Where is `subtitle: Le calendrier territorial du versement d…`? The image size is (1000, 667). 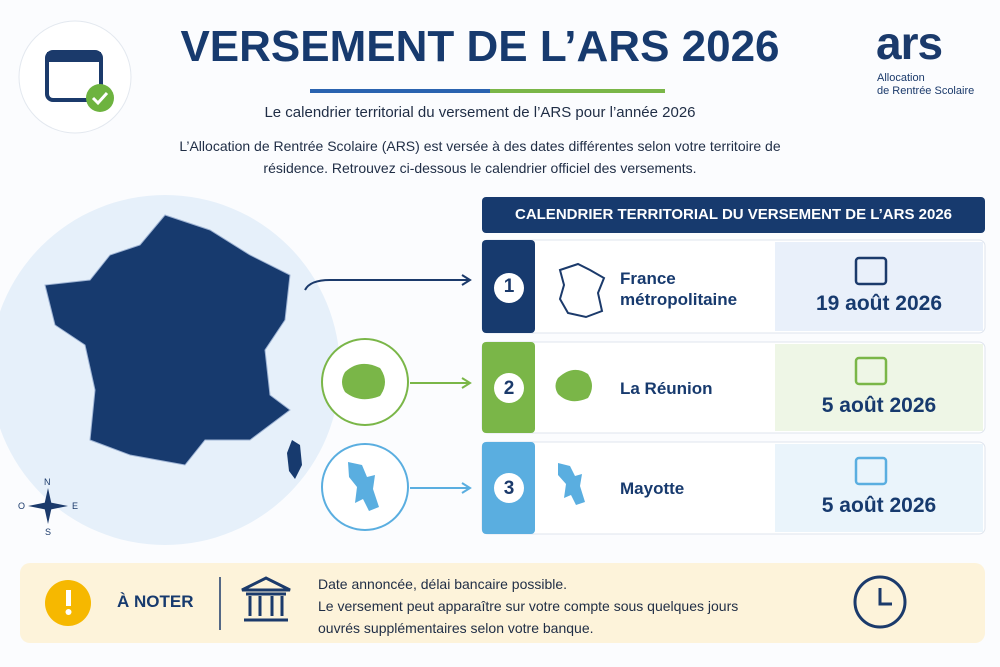
subtitle: Le calendrier territorial du versement d… is located at coordinates (480, 112).